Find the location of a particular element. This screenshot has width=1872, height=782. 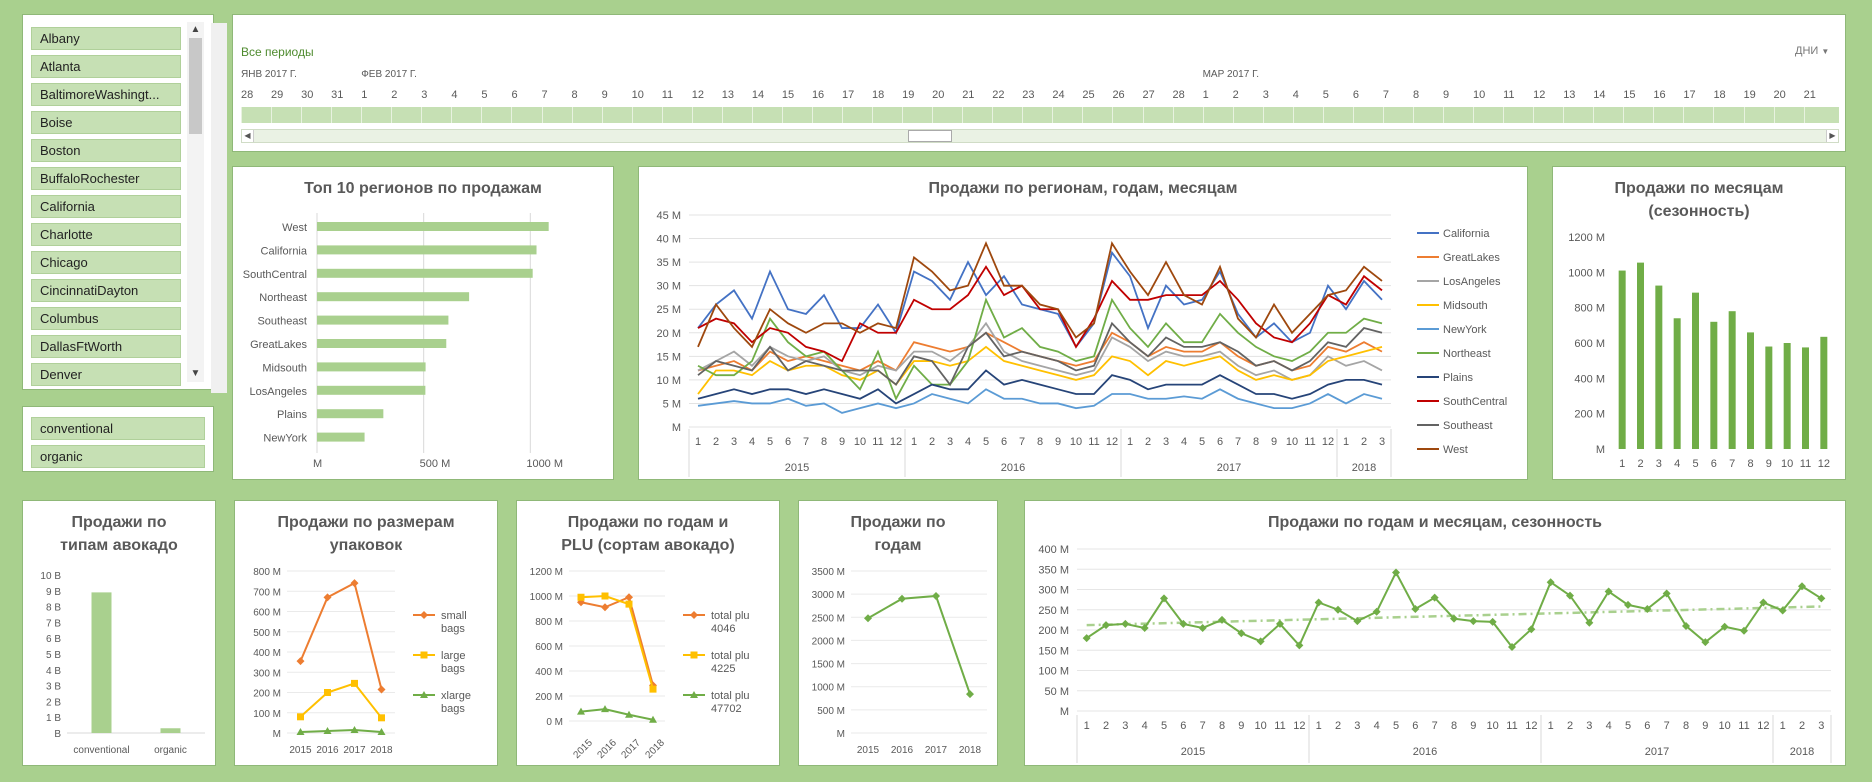

region-item: Atlanta is located at coordinates (106, 66).